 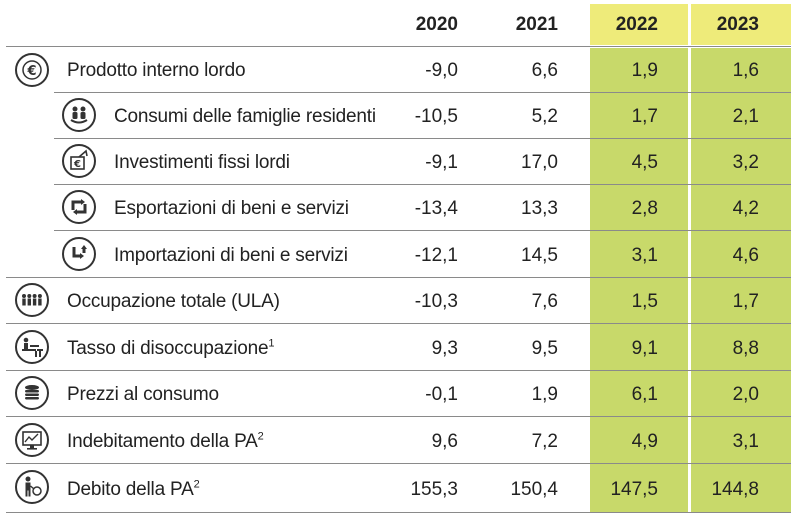 What do you see at coordinates (441, 162) in the screenshot?
I see `value-2020: -9,1` at bounding box center [441, 162].